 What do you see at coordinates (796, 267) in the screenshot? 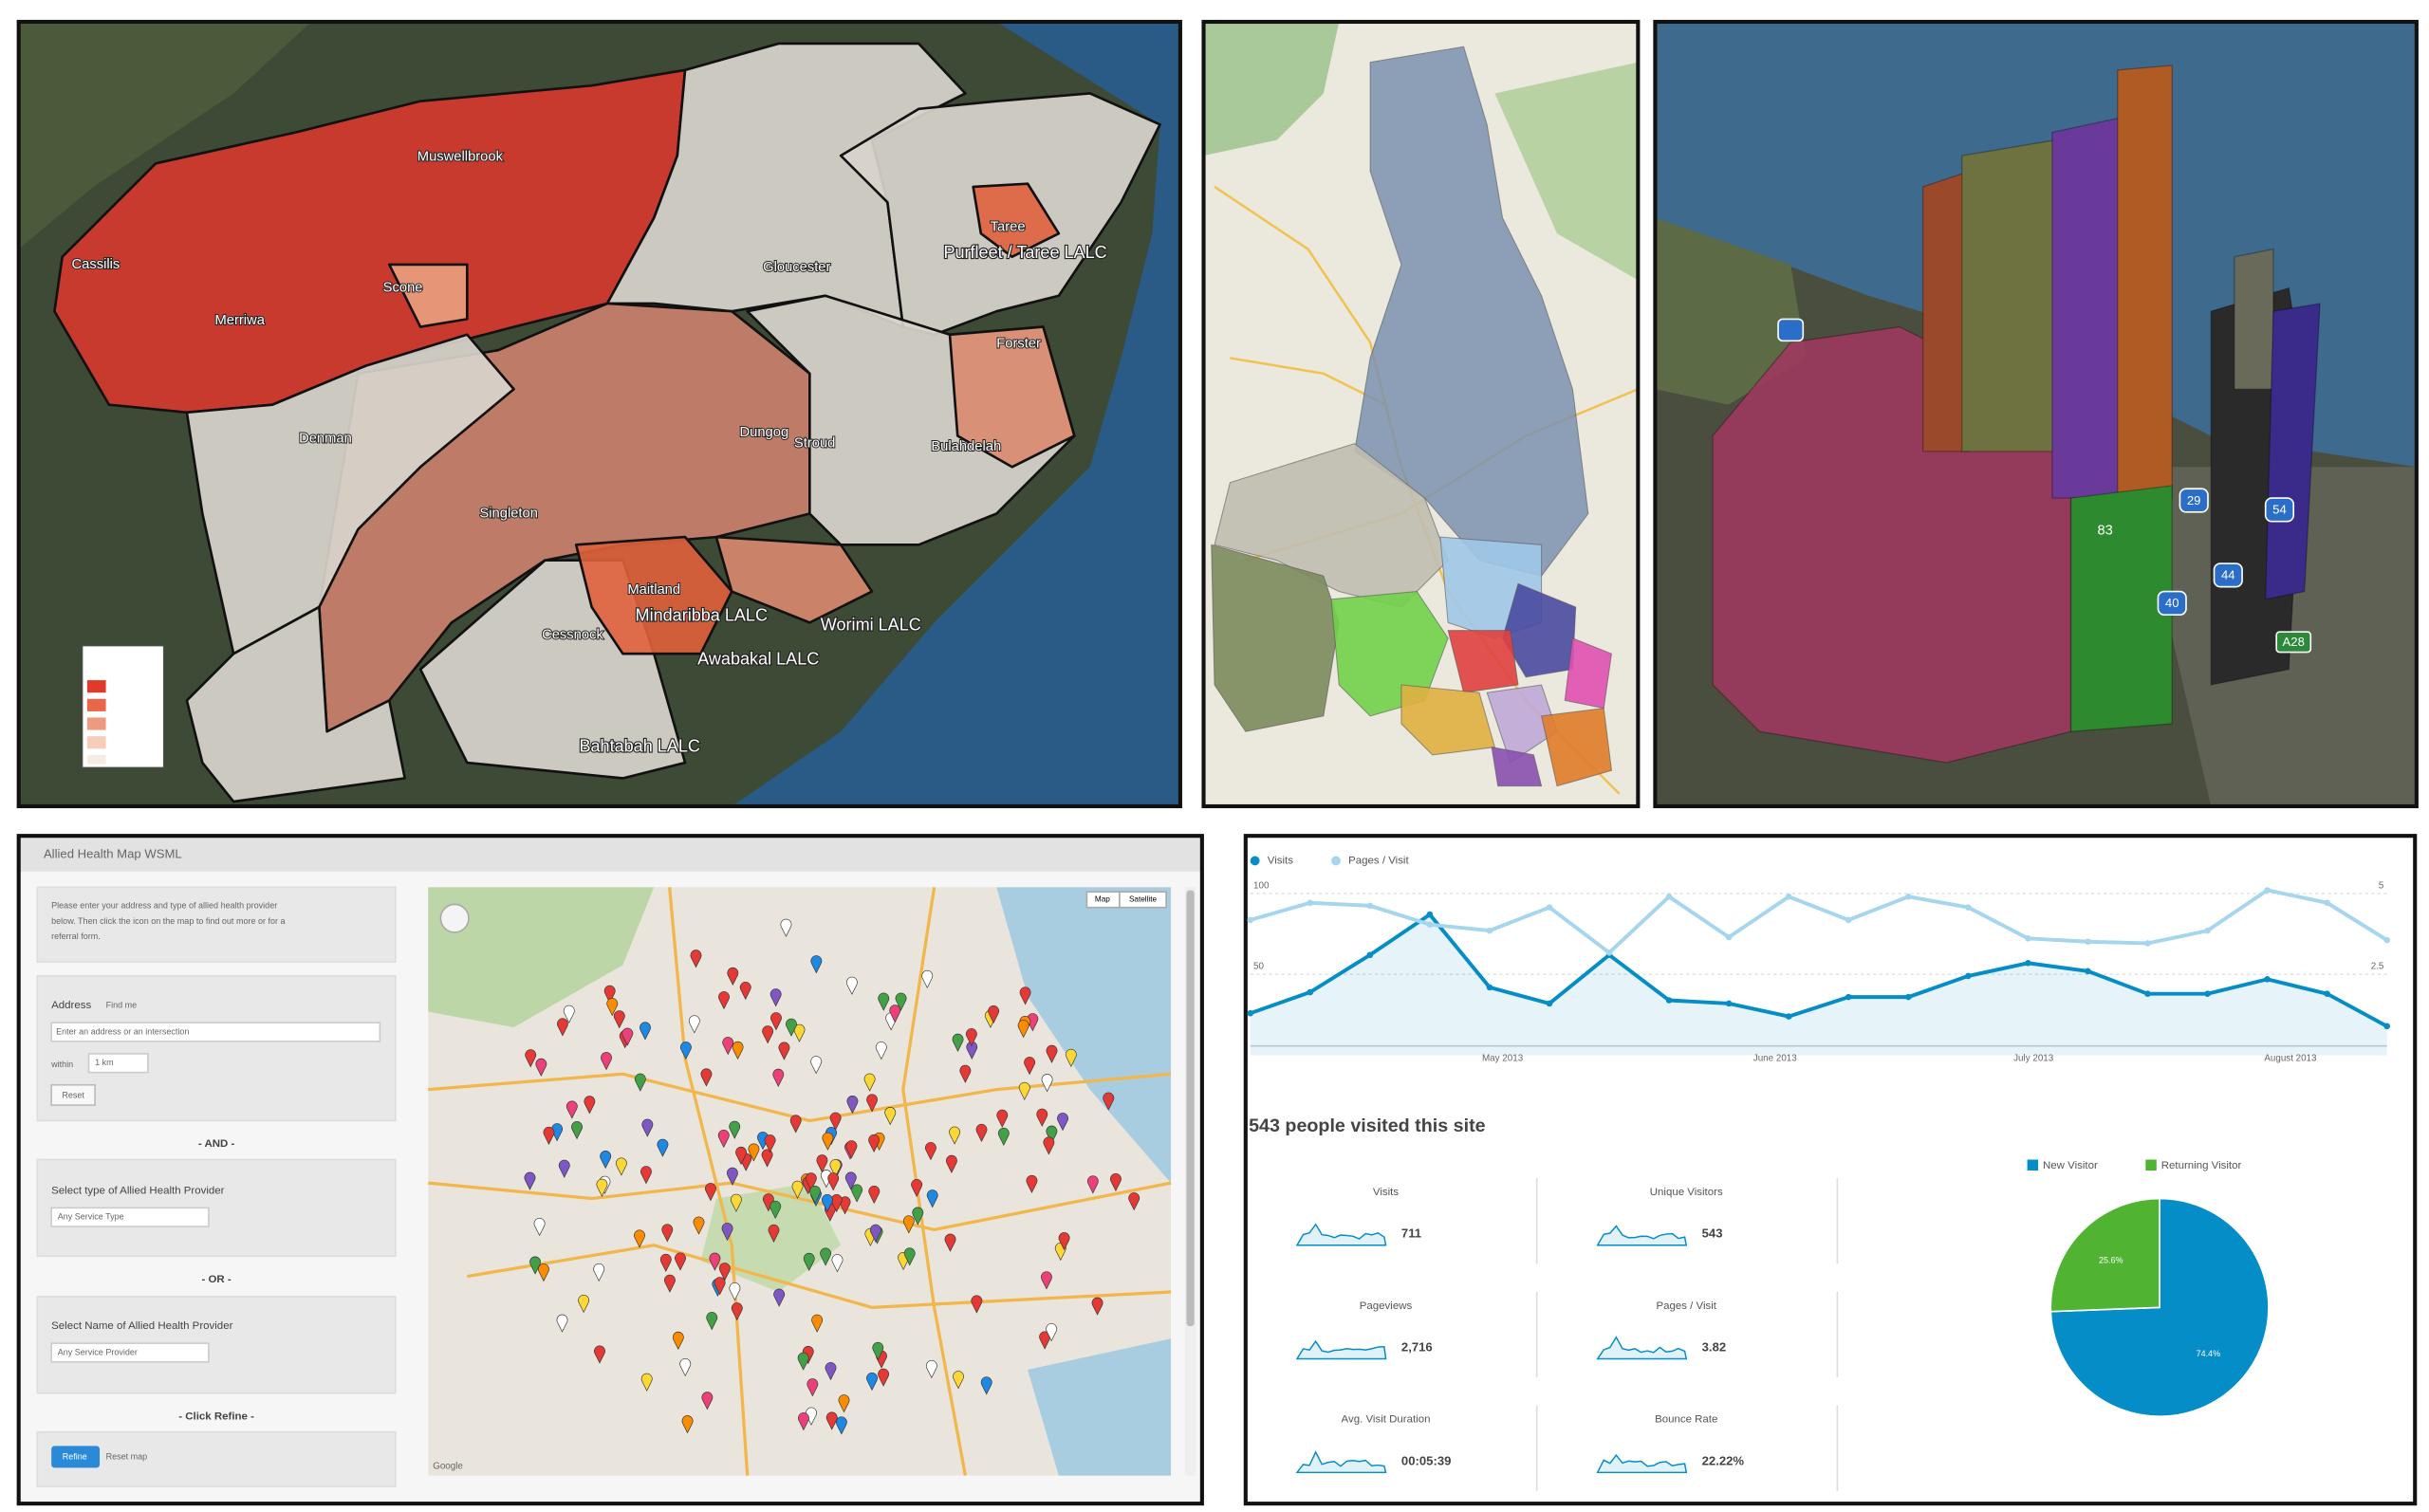
I see `region-label: Gloucester` at bounding box center [796, 267].